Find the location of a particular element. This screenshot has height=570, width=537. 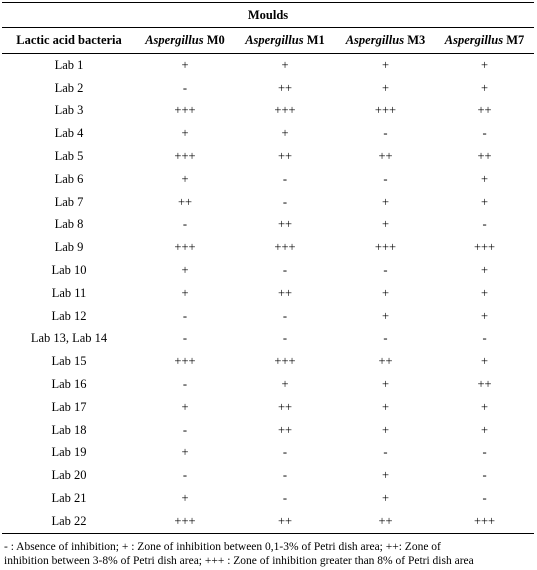

table-row: Lab 9 +++ +++ +++ +++ is located at coordinates (268, 247).